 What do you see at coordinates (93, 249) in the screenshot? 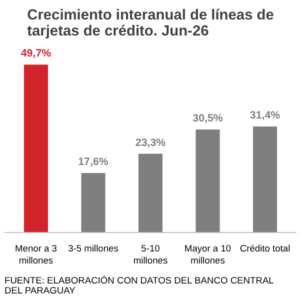
I see `x-tick-label: 3-5 millones` at bounding box center [93, 249].